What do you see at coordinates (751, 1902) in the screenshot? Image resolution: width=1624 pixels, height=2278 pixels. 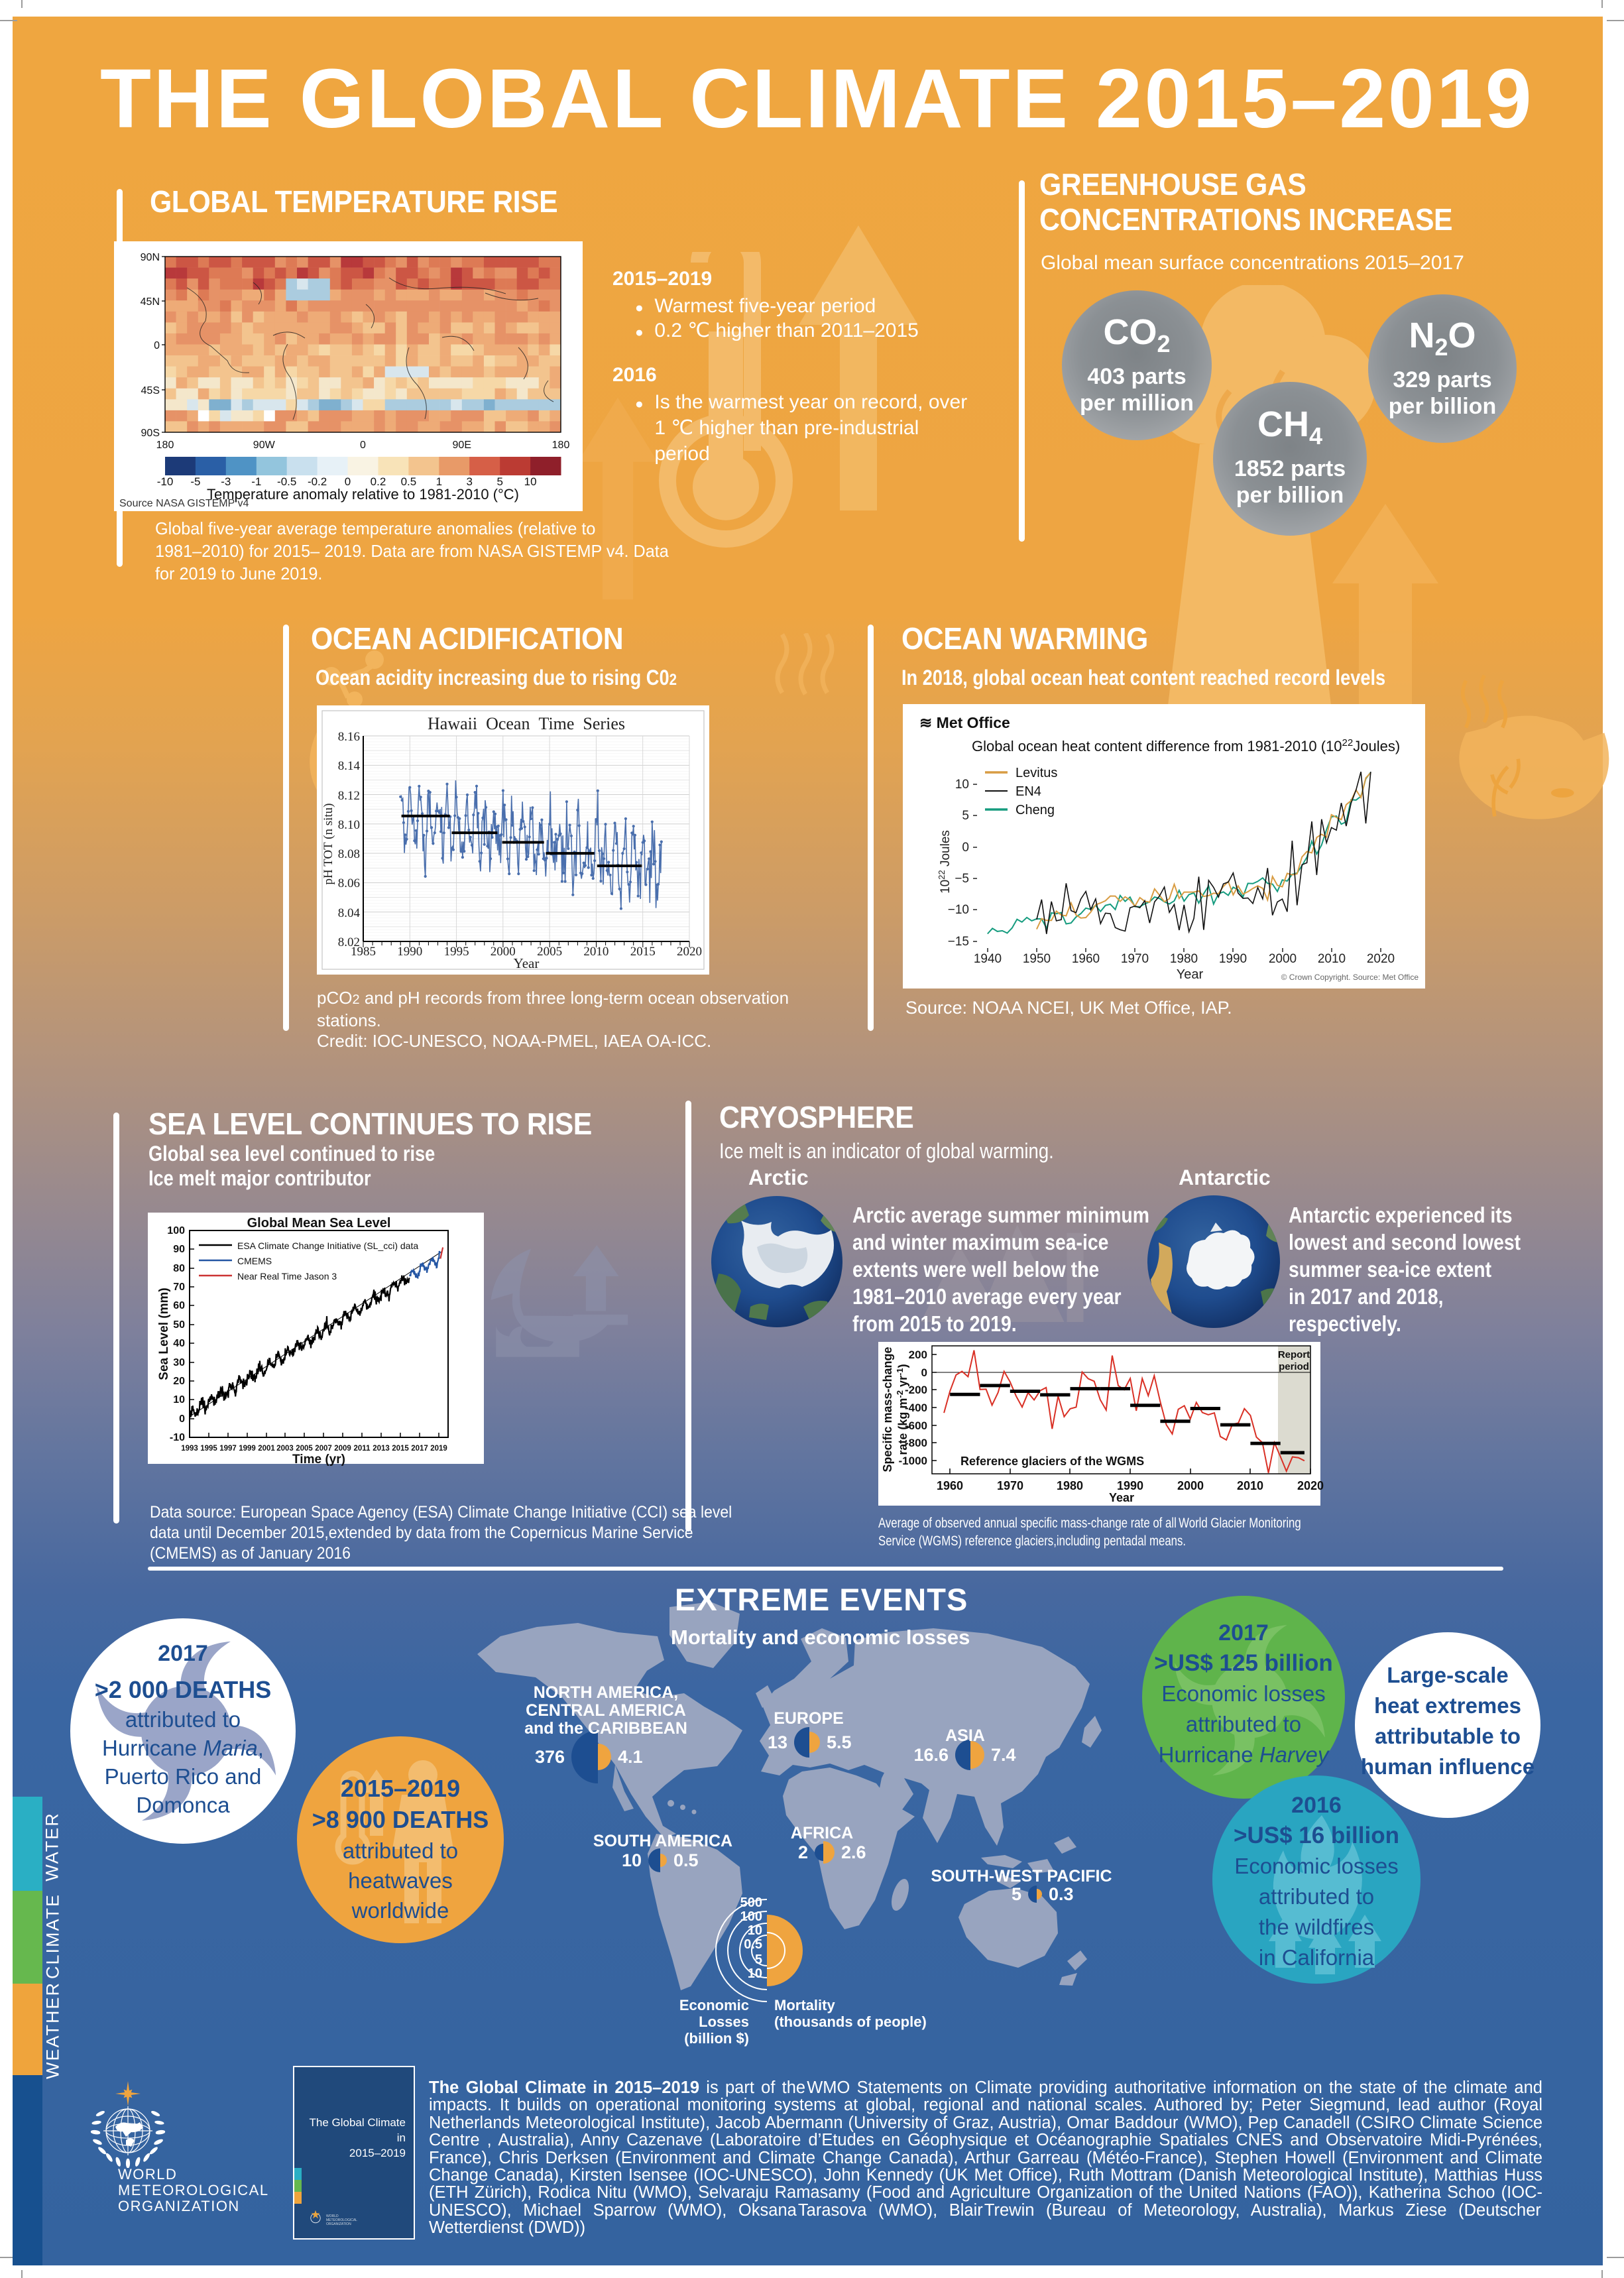 I see `svg-text: 500` at bounding box center [751, 1902].